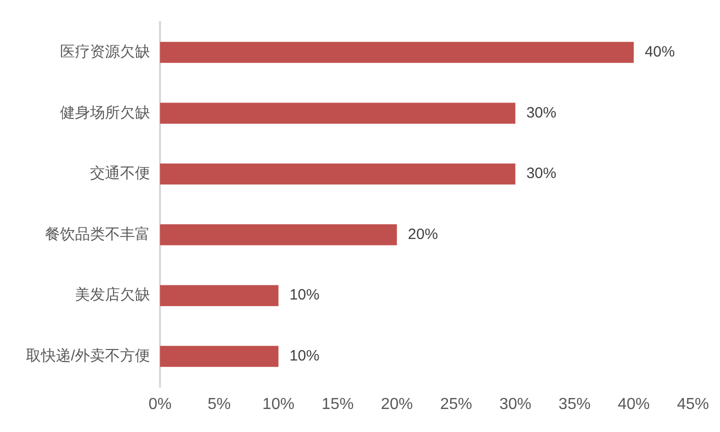 This screenshot has width=720, height=432. What do you see at coordinates (278, 404) in the screenshot?
I see `x-tick-label: 10%` at bounding box center [278, 404].